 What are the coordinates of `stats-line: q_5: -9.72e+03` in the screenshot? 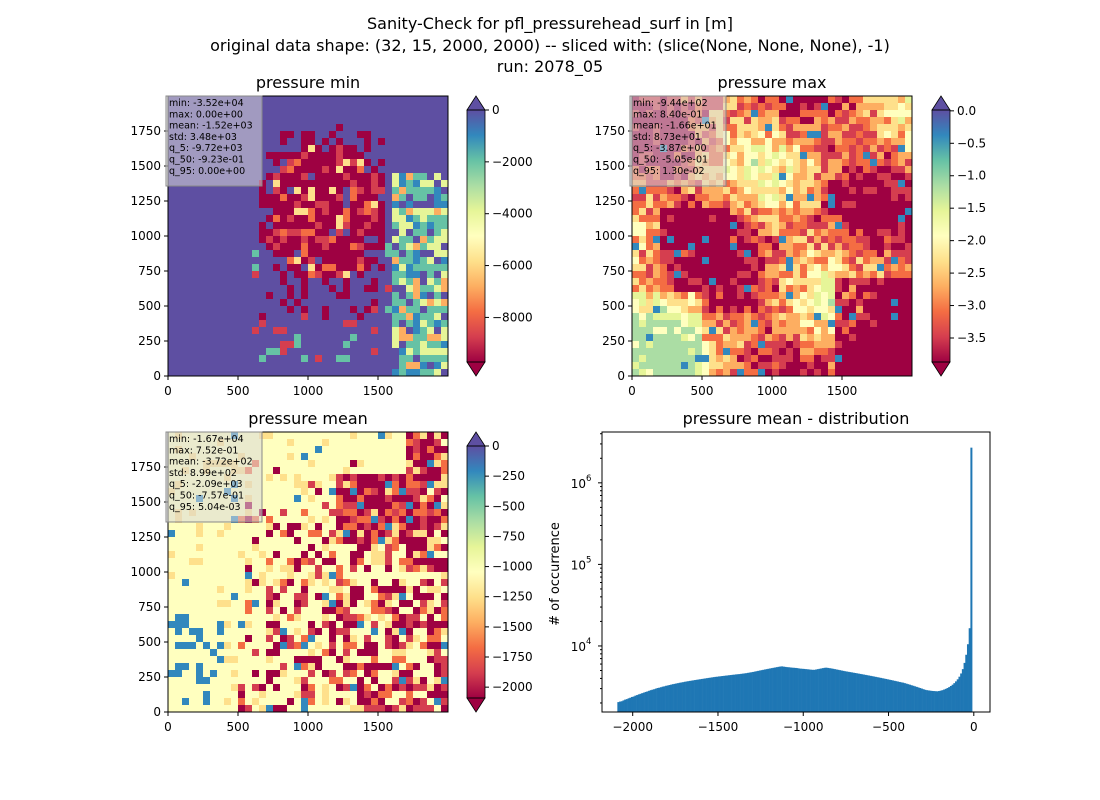 It's located at (206, 148).